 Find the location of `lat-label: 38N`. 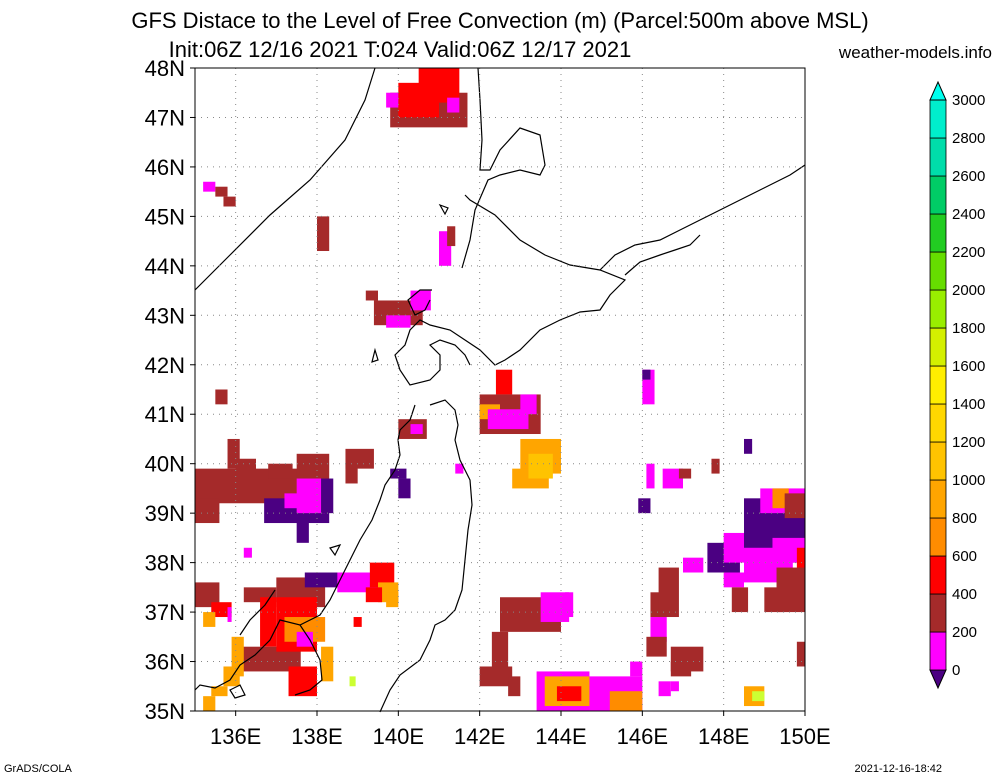

lat-label: 38N is located at coordinates (165, 563).